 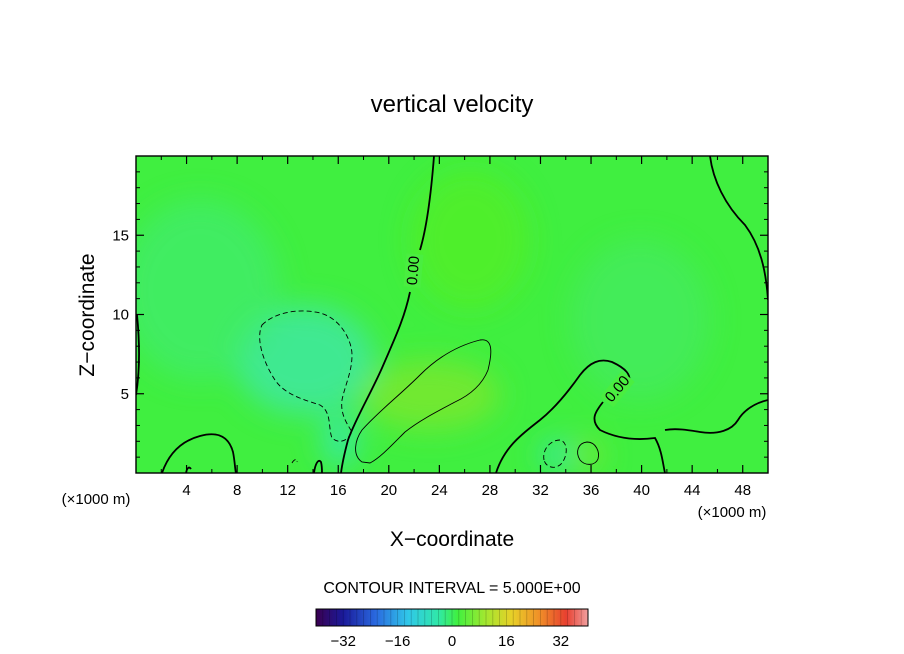 I want to click on y-axis-label: Z−coordinate, so click(x=87, y=314).